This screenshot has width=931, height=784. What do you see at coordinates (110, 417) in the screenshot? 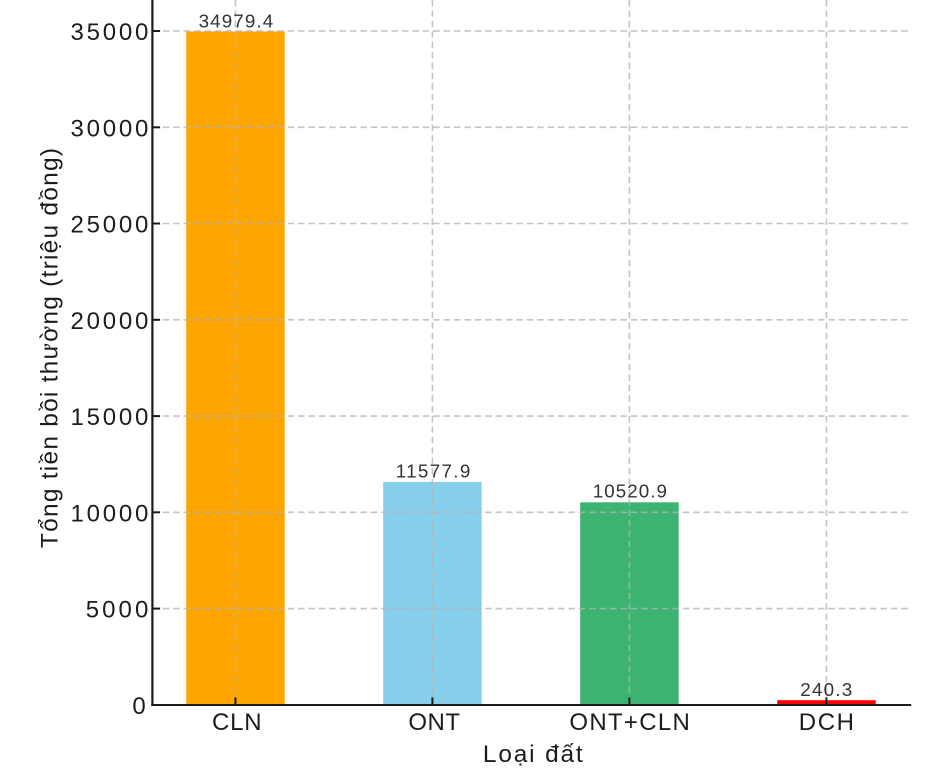
I see `svg-text: 15000` at bounding box center [110, 417].